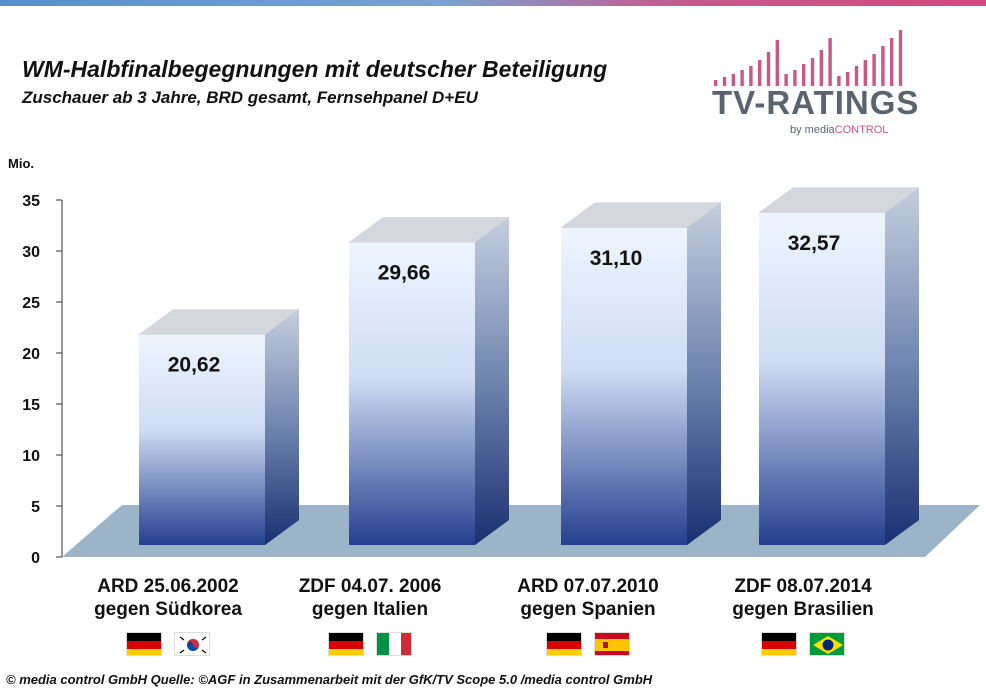  I want to click on x-category-line1: ZDF 04.07. 2006, so click(370, 586).